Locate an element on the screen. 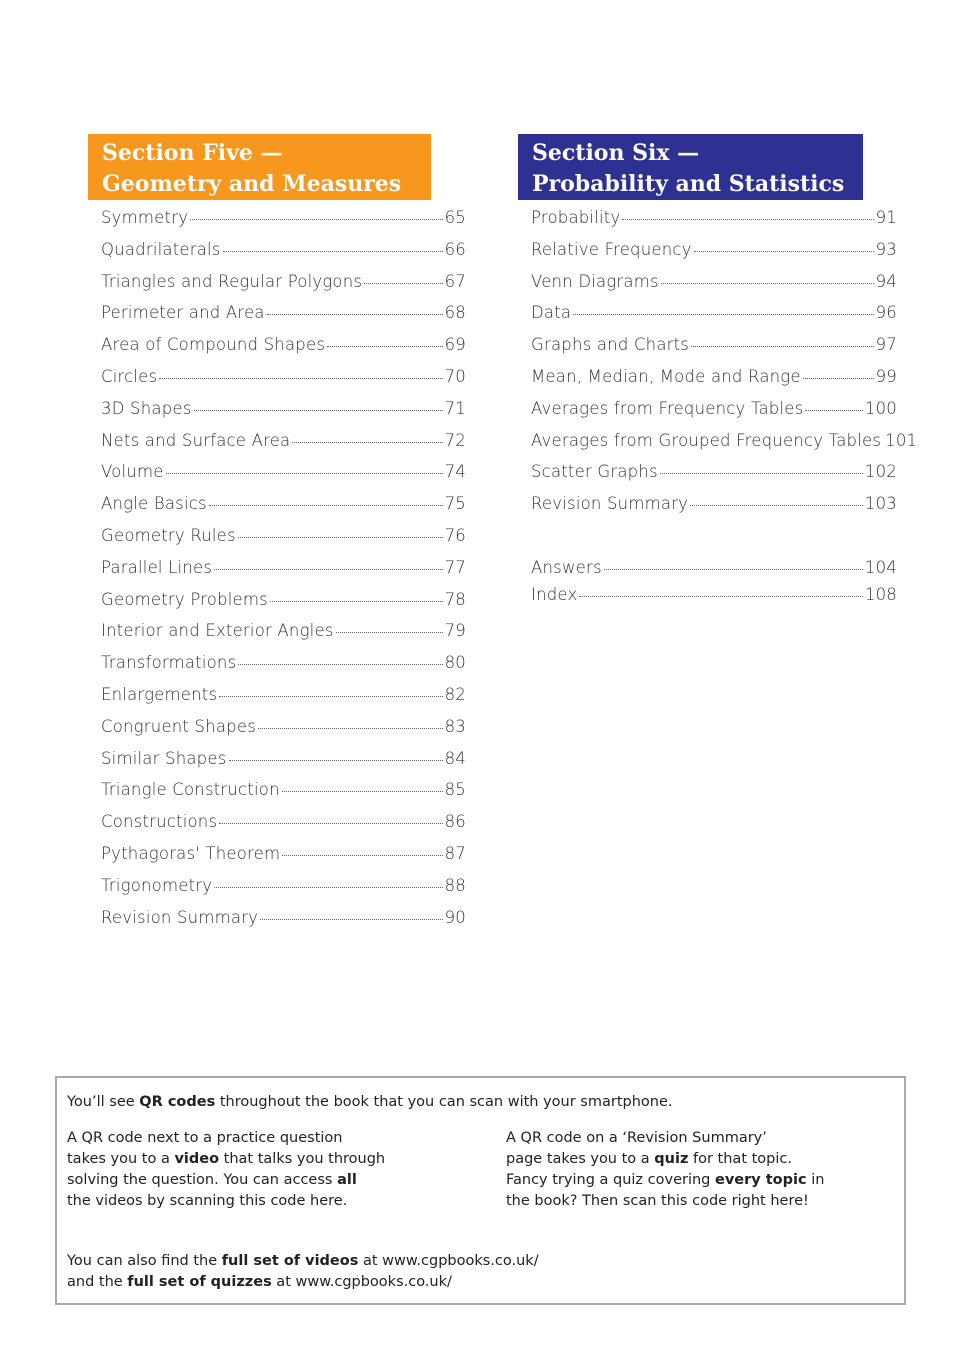  entry-page-number: 83 is located at coordinates (455, 726).